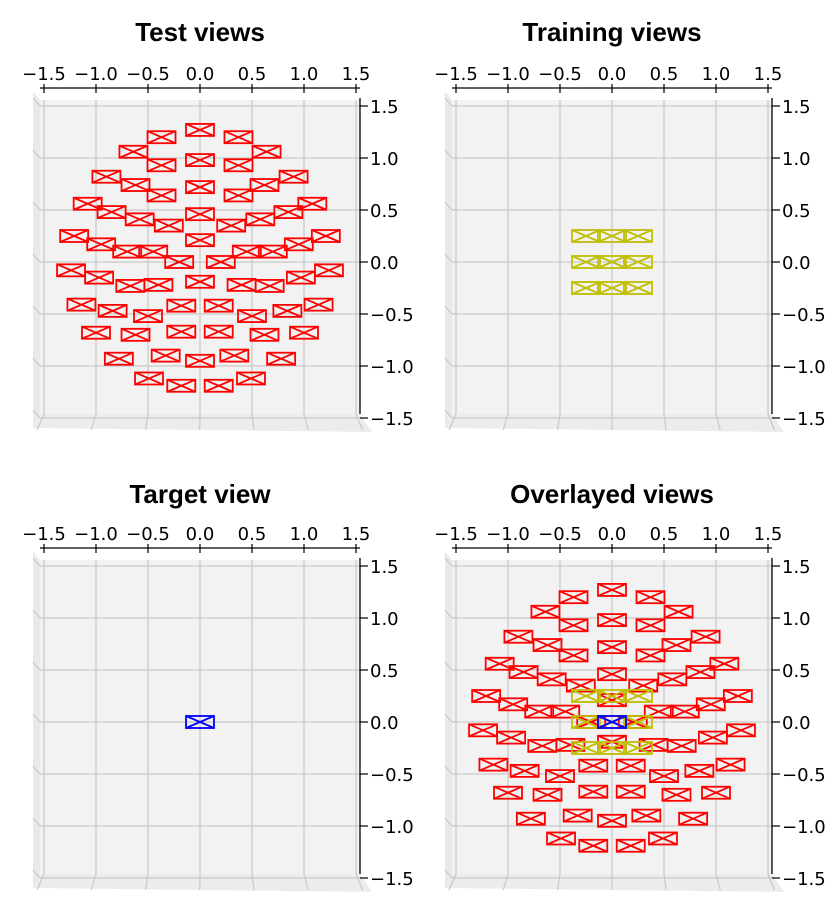 This screenshot has width=830, height=914. What do you see at coordinates (448, 720) in the screenshot?
I see `pane-wall-left` at bounding box center [448, 720].